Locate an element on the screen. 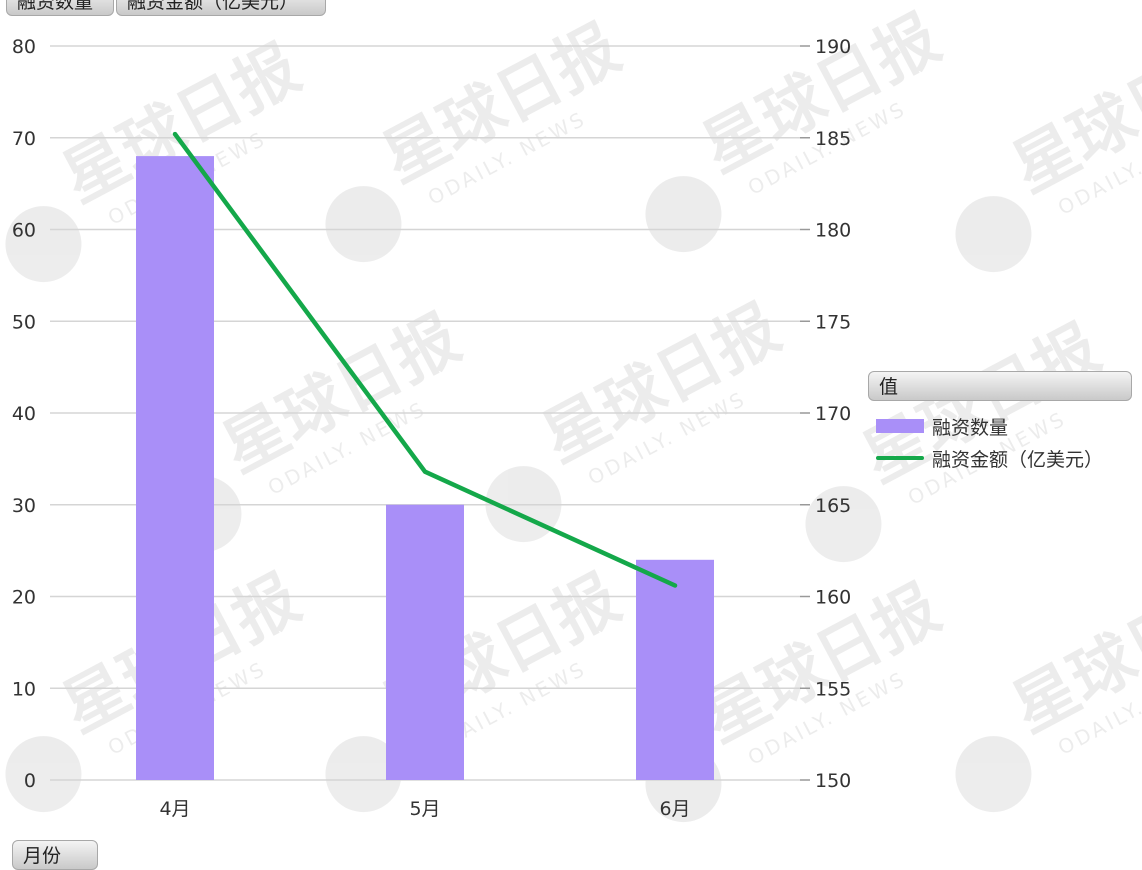 The height and width of the screenshot is (870, 1142). series-chip-count: 融资数量 is located at coordinates (60, 8).